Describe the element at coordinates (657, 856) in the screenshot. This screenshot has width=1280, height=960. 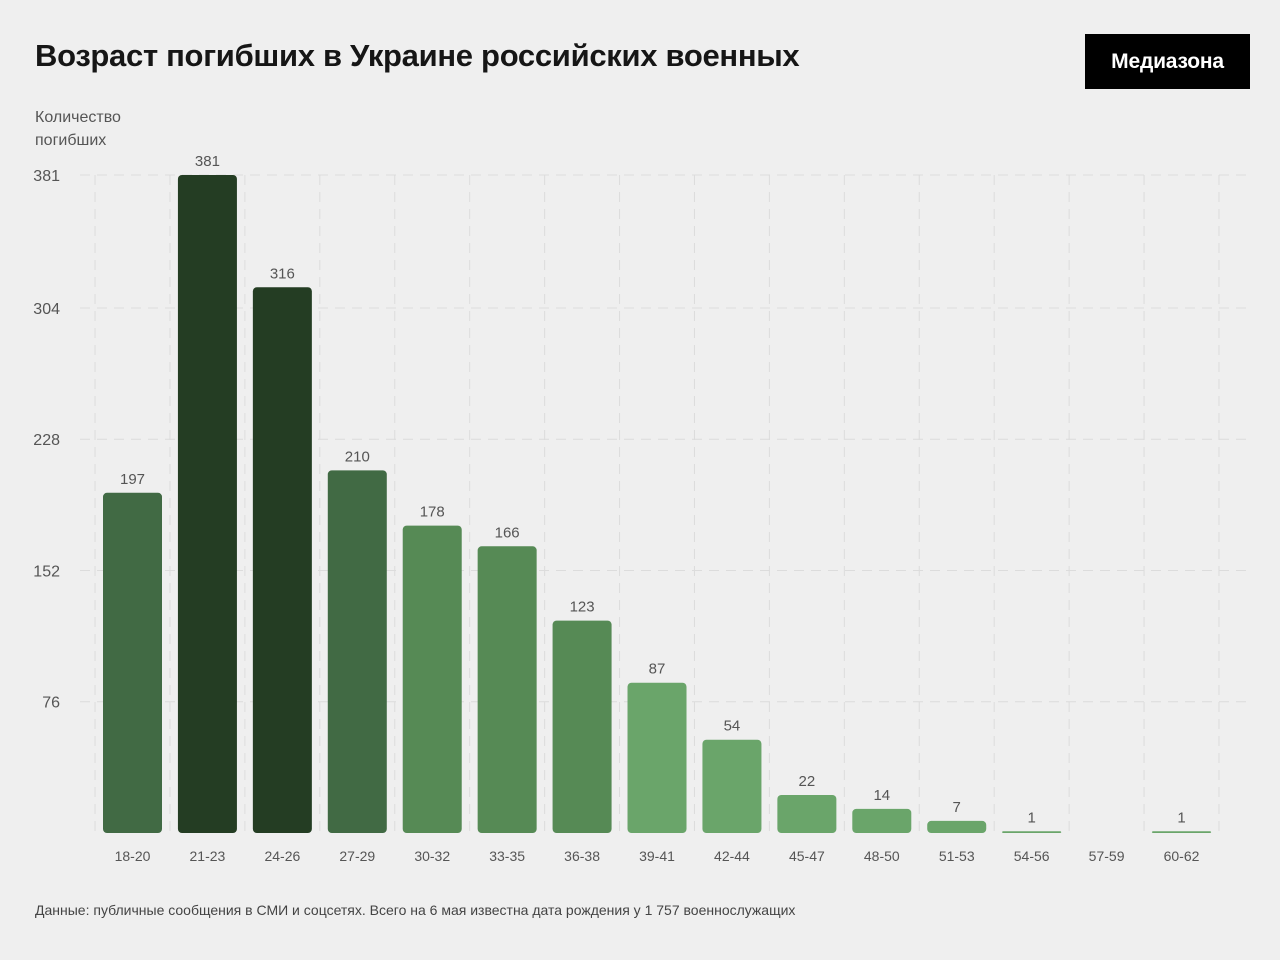
I see `x-tick-label: 39-41` at that location.